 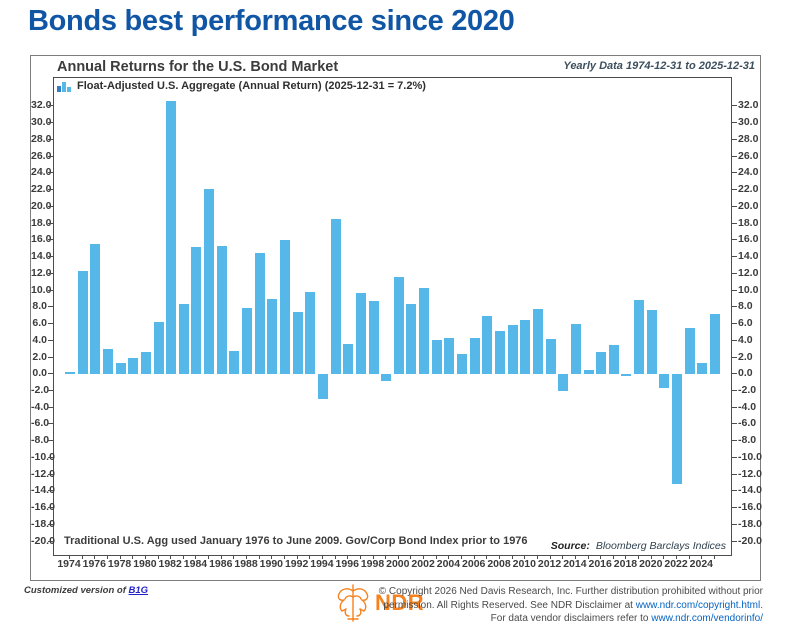 I want to click on bar-1975, so click(x=82, y=323).